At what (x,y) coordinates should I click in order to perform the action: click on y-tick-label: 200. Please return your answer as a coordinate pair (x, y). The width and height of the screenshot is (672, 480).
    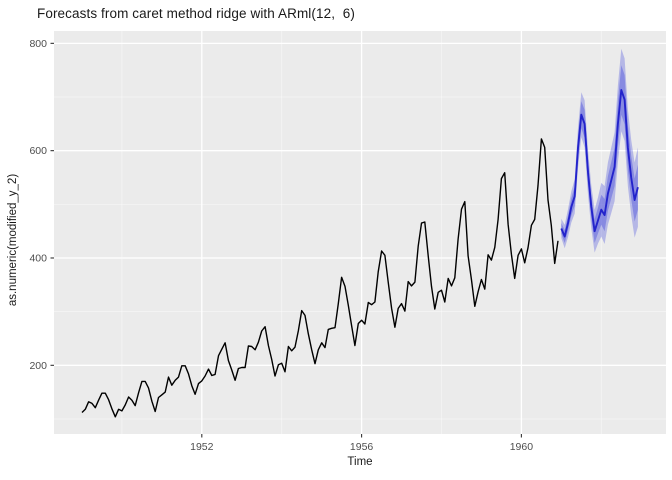
    Looking at the image, I should click on (38, 366).